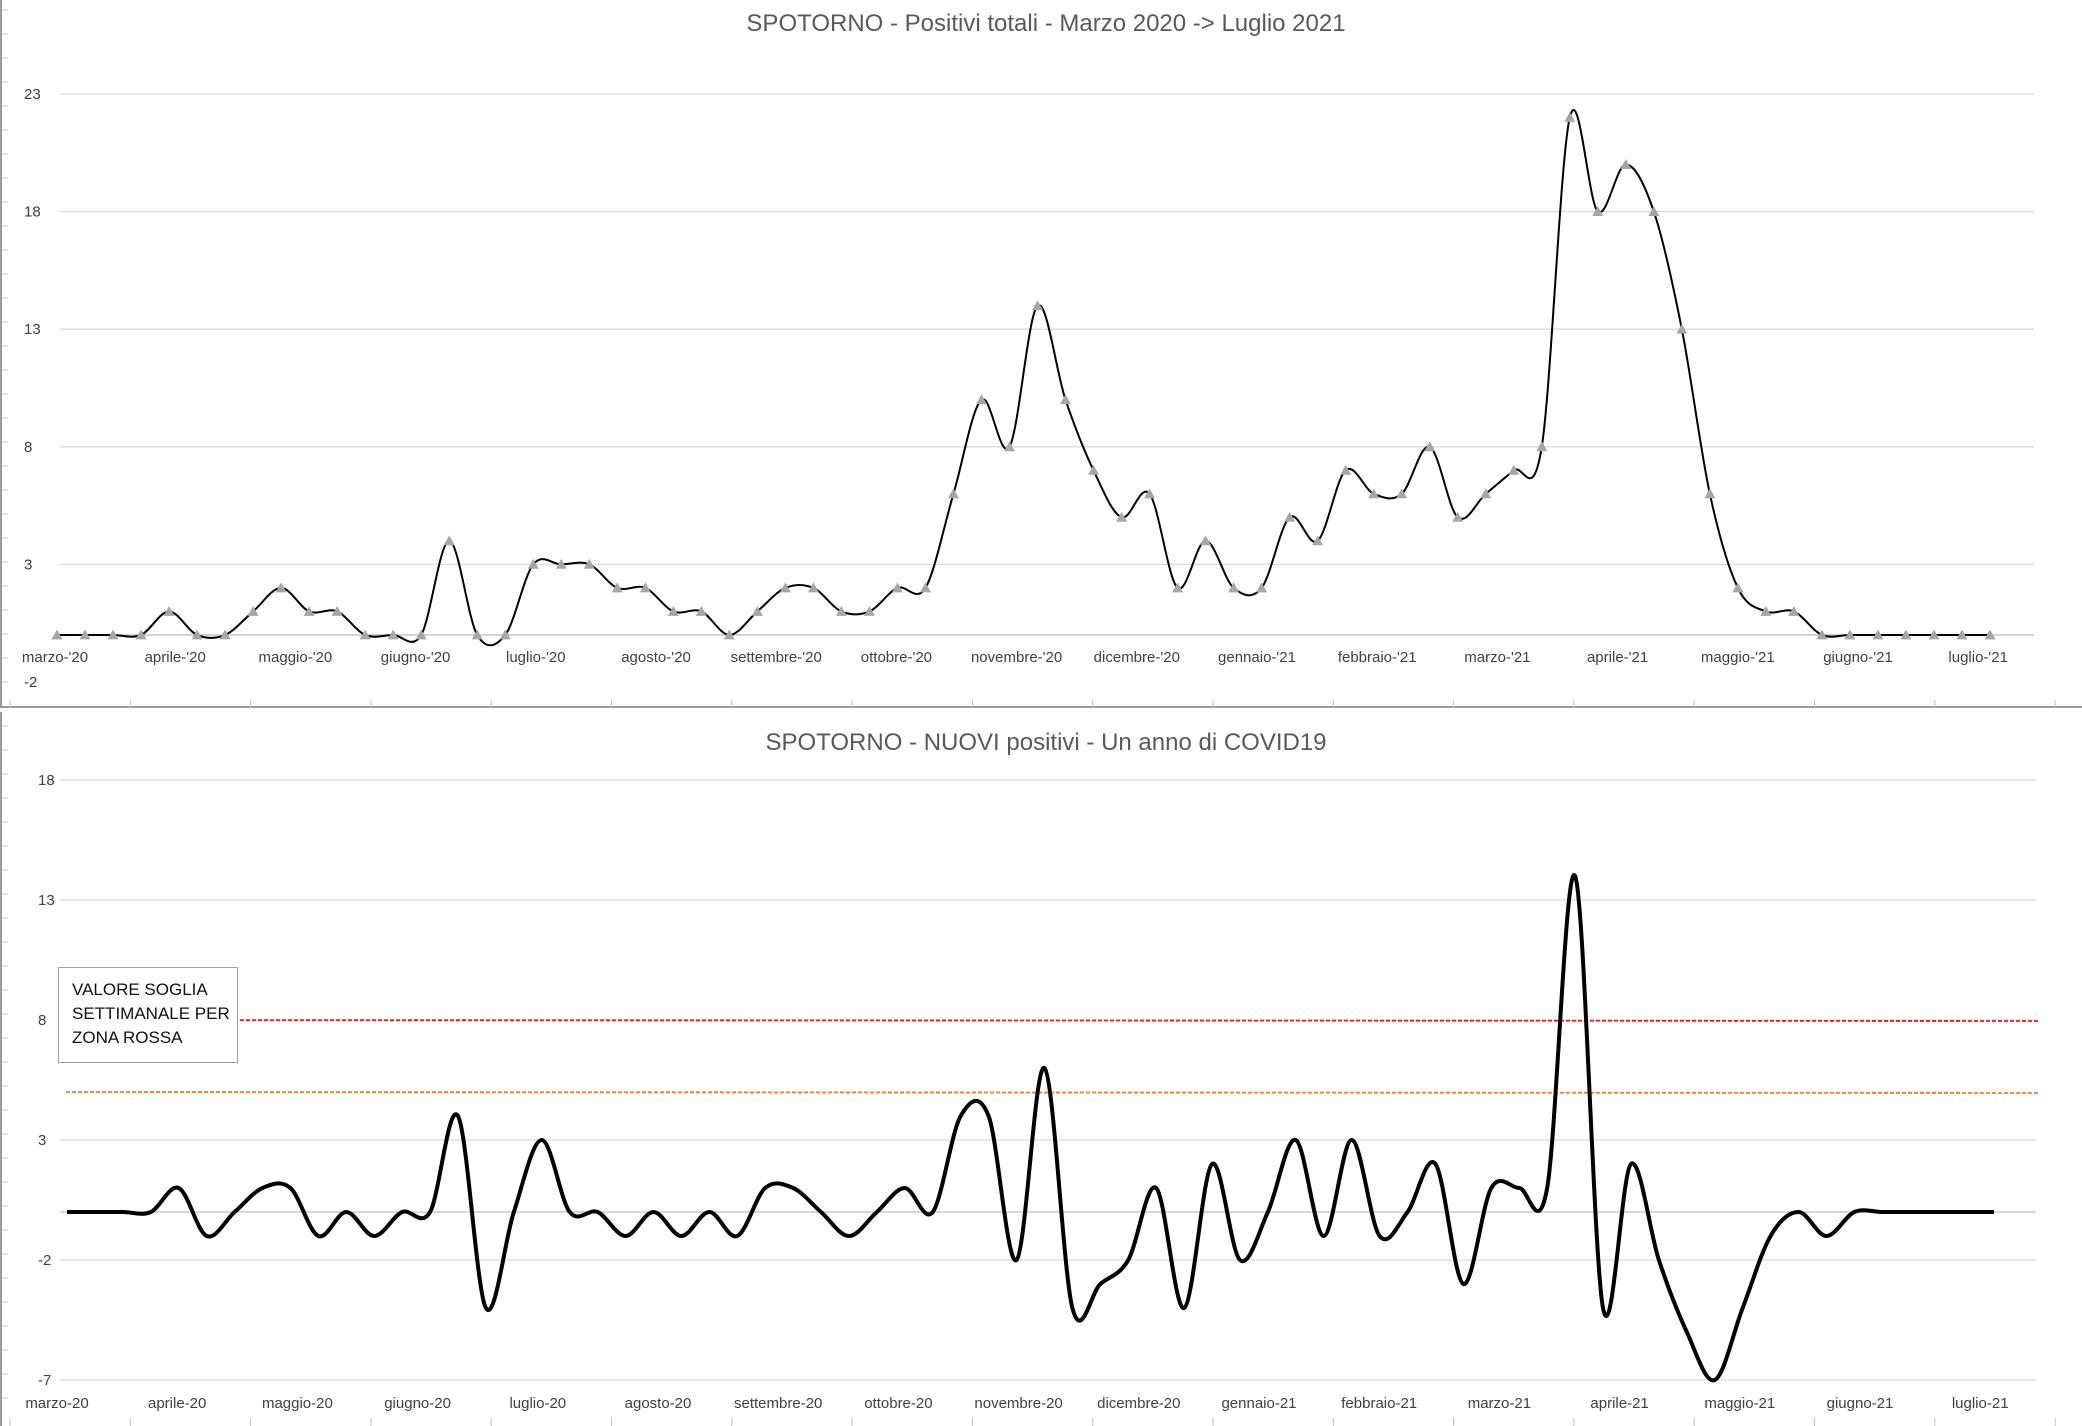 Image resolution: width=2082 pixels, height=1426 pixels. What do you see at coordinates (658, 1403) in the screenshot?
I see `x-tick-label: agosto-20` at bounding box center [658, 1403].